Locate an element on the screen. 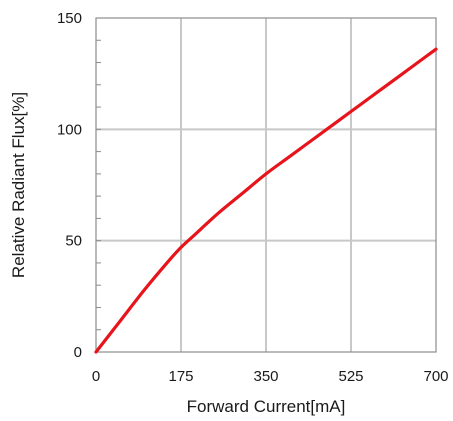  x-tick-label: 700 is located at coordinates (435, 376).